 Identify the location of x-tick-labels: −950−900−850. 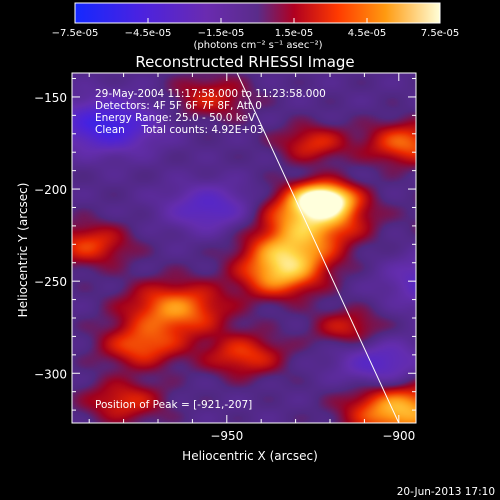
(312, 436).